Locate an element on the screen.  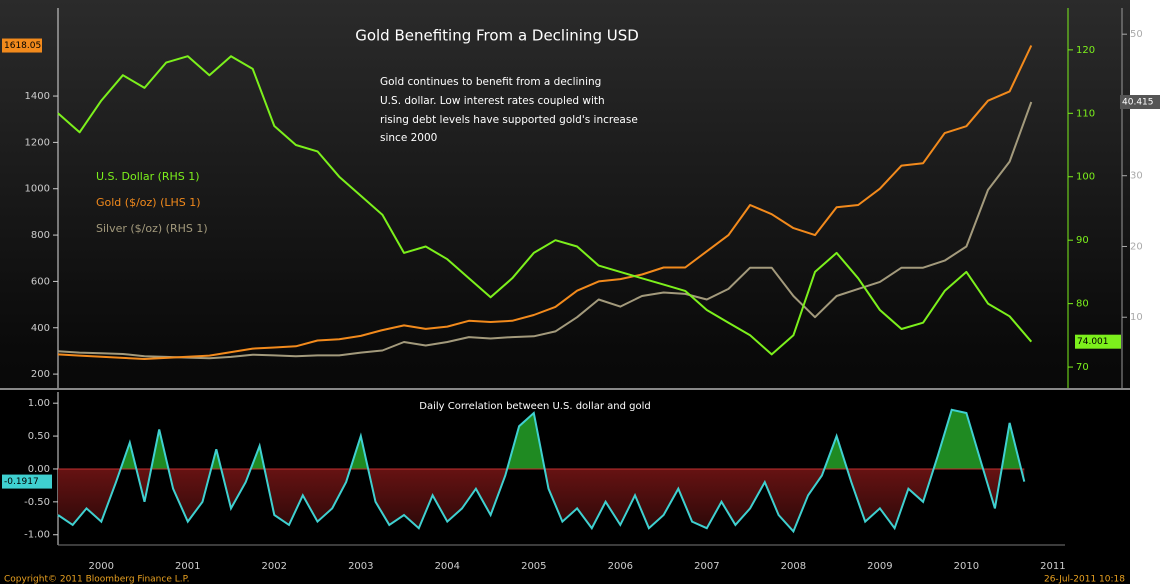
chart-title: Gold Benefiting From a Declining USD is located at coordinates (497, 36).